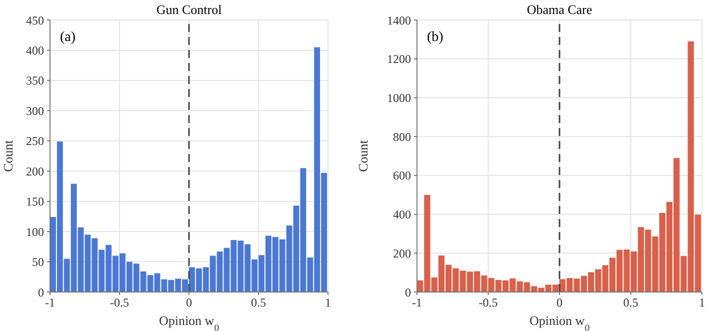 This screenshot has width=710, height=331. Describe the element at coordinates (35, 201) in the screenshot. I see `y-tick-label: 150` at that location.